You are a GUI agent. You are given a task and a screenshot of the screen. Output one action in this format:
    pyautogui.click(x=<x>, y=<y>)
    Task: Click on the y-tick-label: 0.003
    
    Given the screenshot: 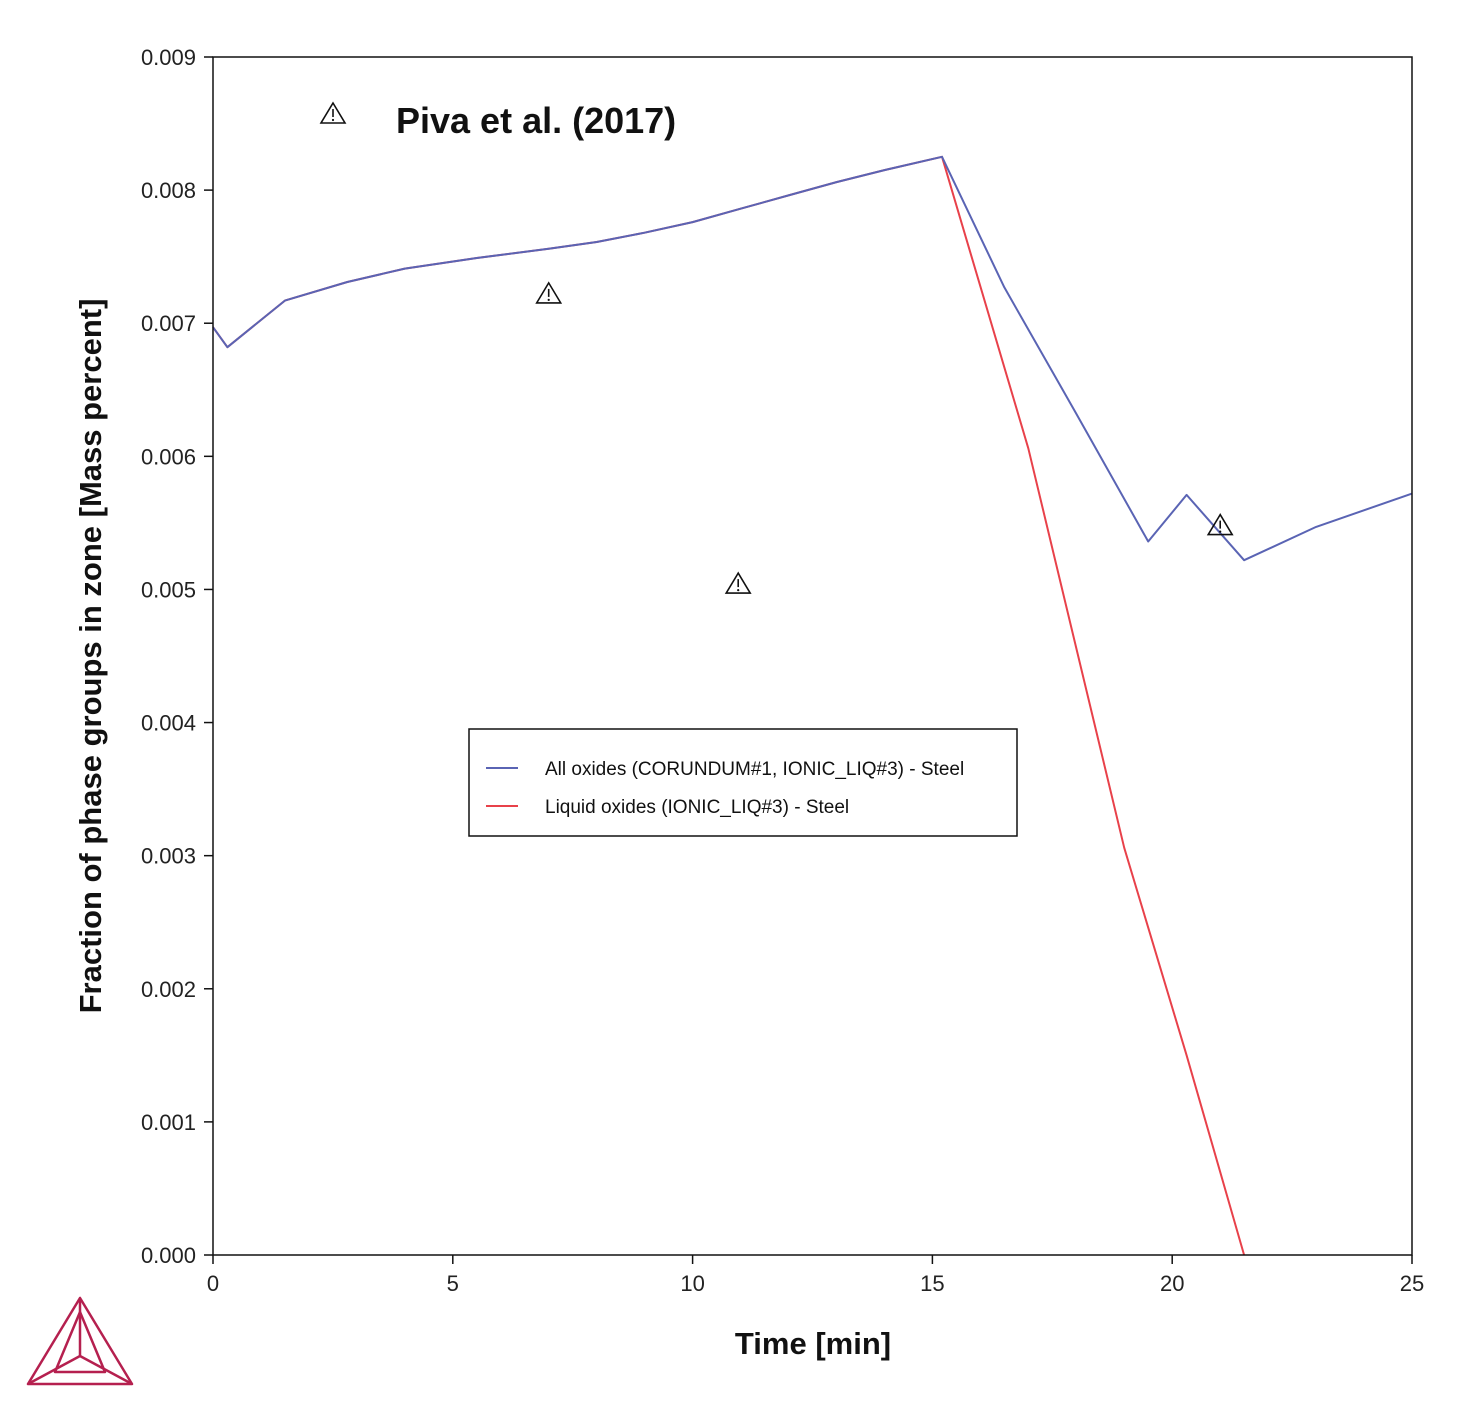 What is the action you would take?
    pyautogui.click(x=168, y=856)
    